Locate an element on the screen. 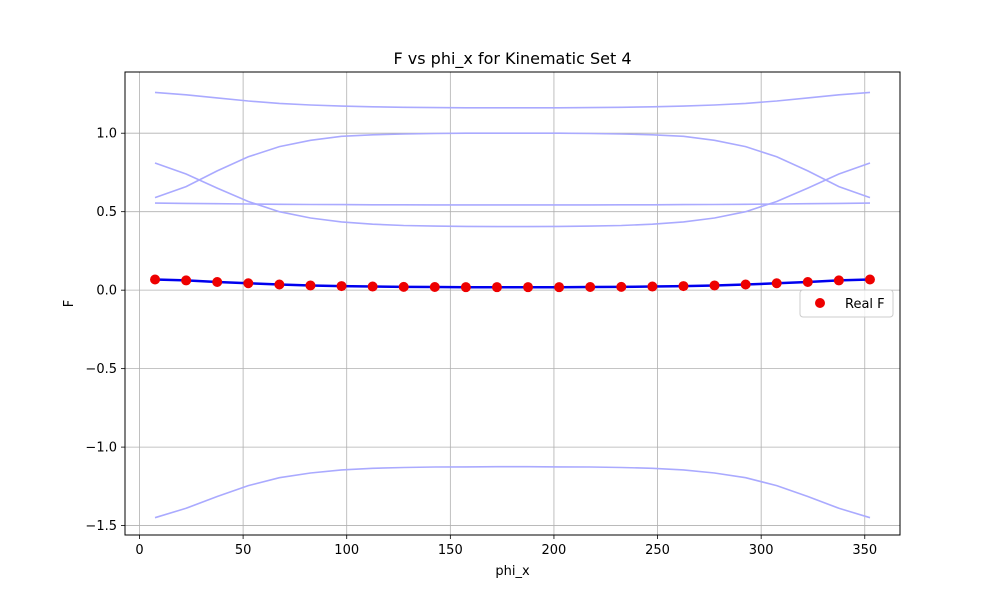  x-axis-ticks: 0 50 100 150 200 250 300 350 is located at coordinates (506, 546).